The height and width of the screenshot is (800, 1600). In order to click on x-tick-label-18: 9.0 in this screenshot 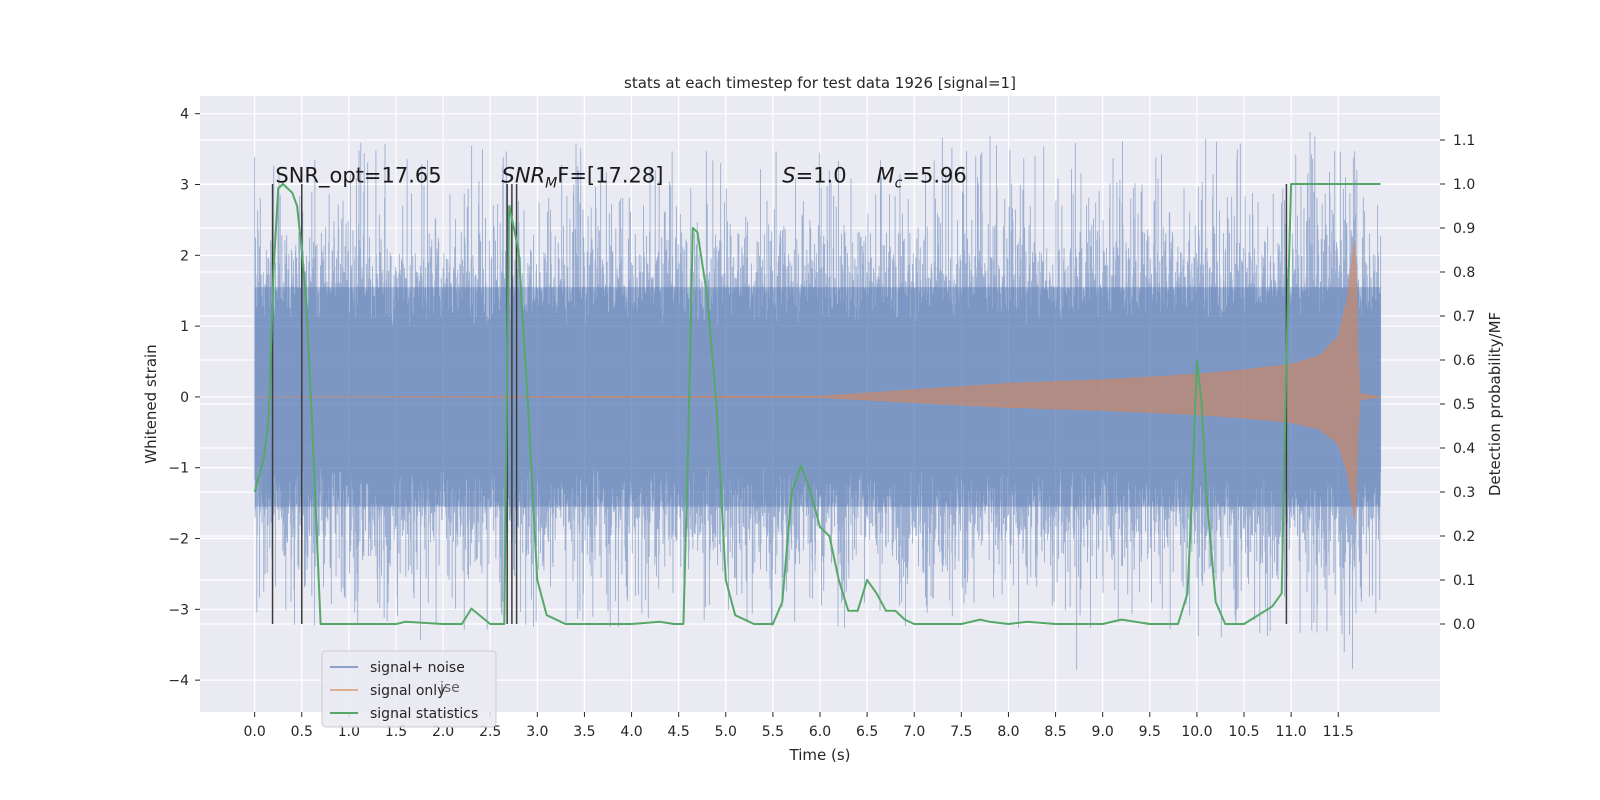, I will do `click(1103, 732)`.